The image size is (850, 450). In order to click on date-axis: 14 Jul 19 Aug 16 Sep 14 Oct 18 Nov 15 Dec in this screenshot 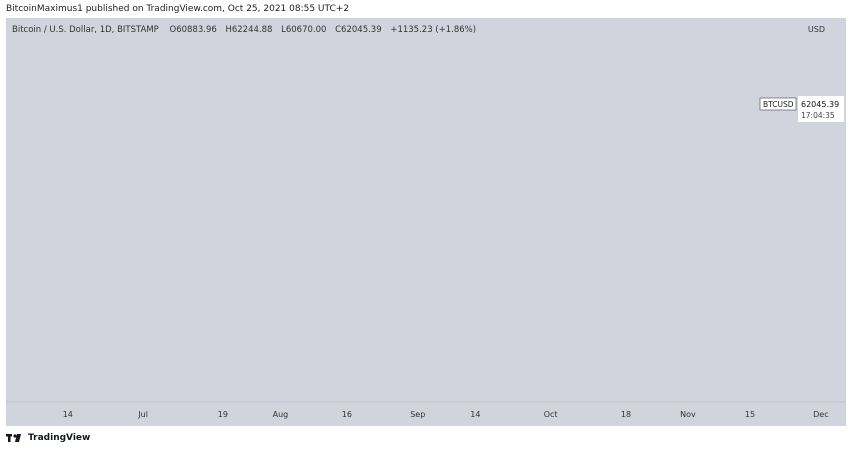, I will do `click(426, 410)`.